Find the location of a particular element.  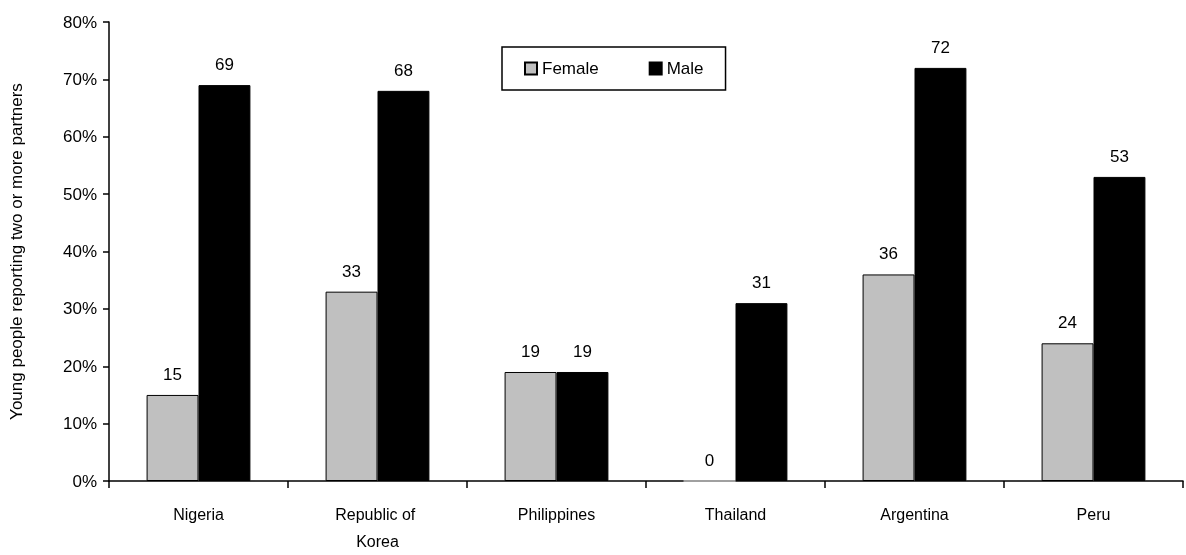

x-tick-label: Nigeria is located at coordinates (198, 514).